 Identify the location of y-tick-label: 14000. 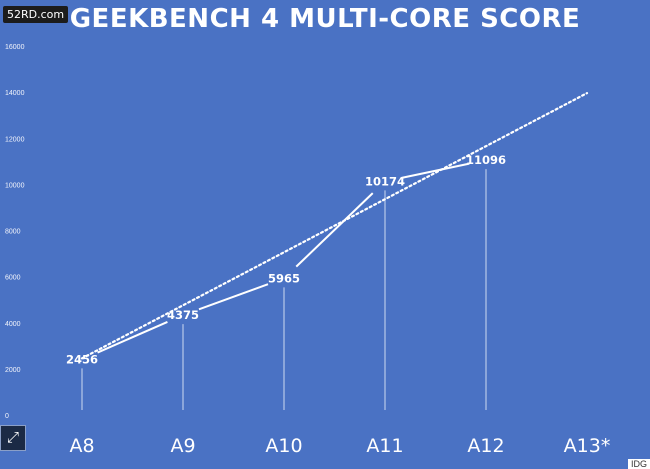
(15, 93).